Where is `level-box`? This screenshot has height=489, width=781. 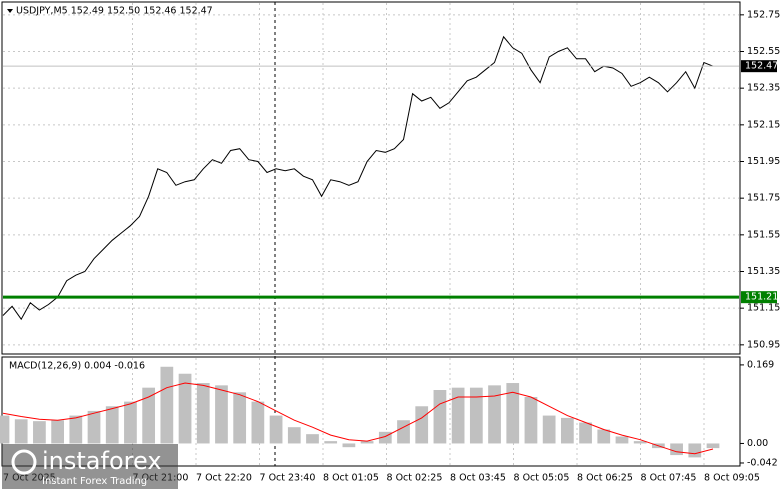
level-box is located at coordinates (759, 297).